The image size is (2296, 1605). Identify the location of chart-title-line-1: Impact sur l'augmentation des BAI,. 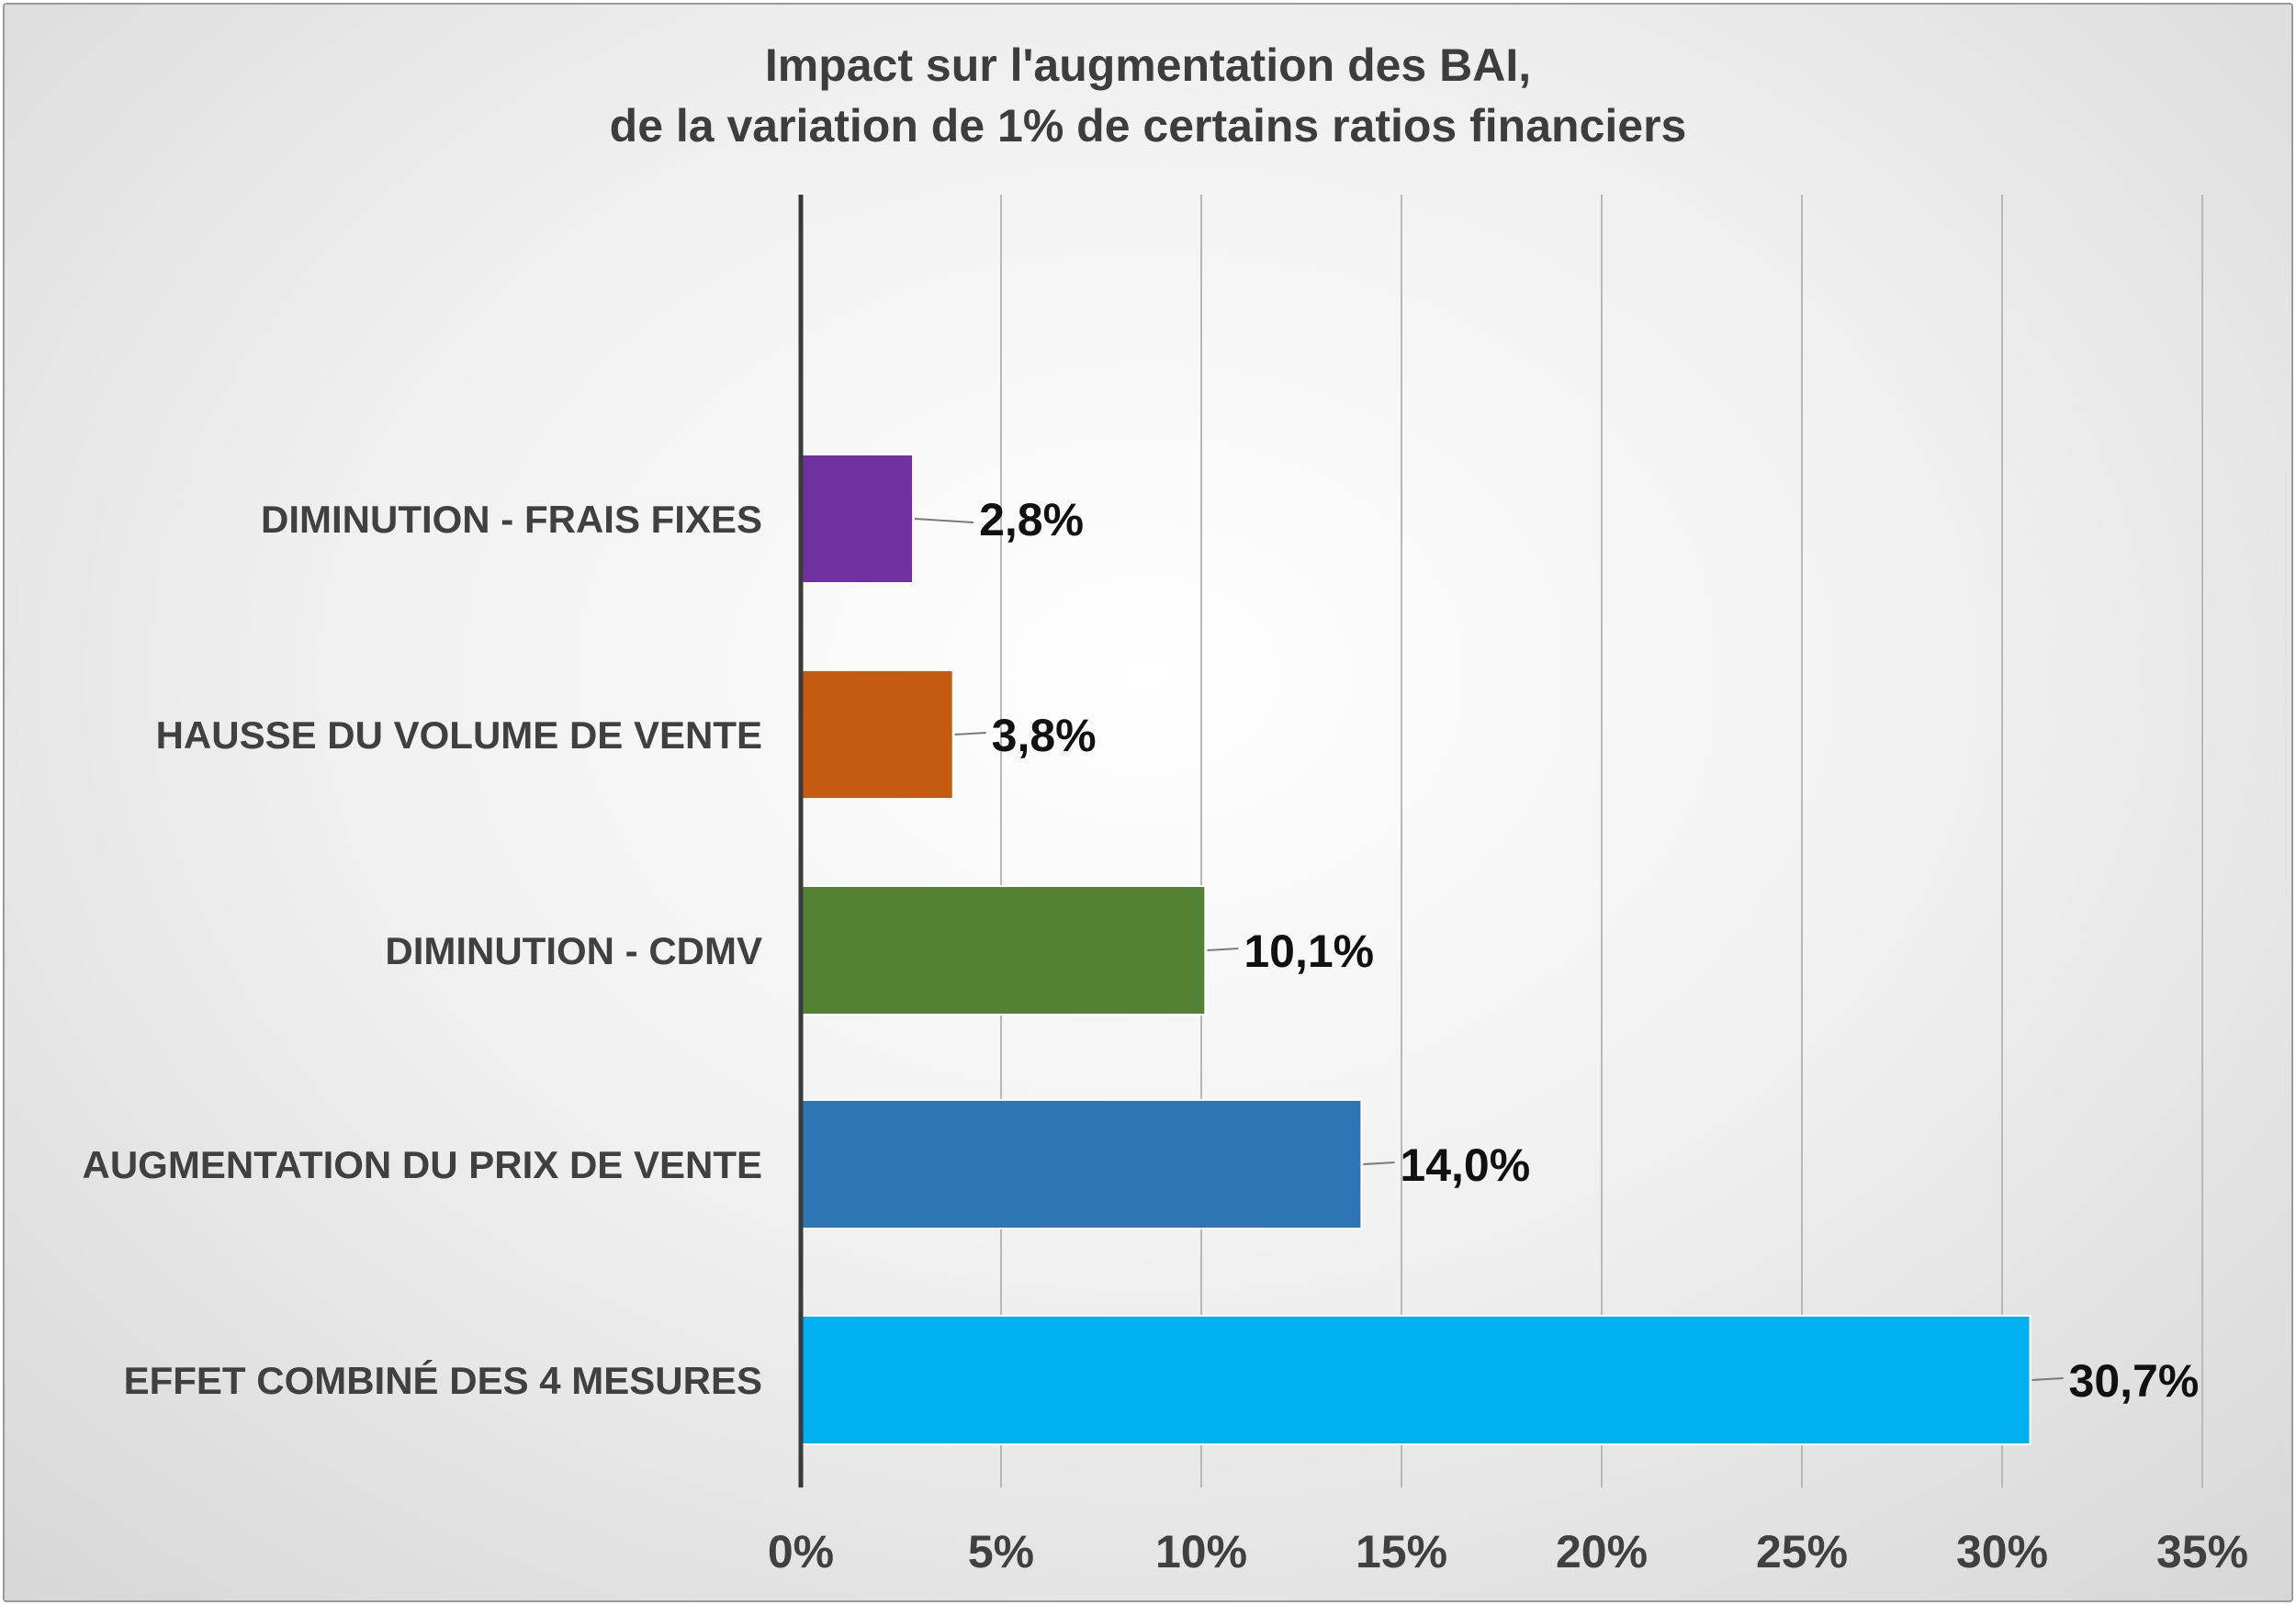
(1148, 65).